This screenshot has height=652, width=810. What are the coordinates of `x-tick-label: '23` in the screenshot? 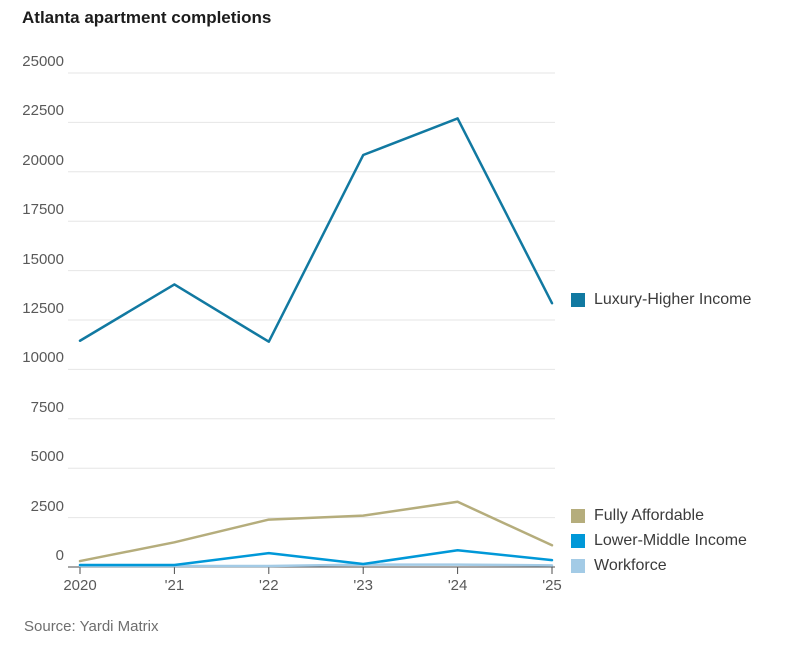 It's located at (363, 585).